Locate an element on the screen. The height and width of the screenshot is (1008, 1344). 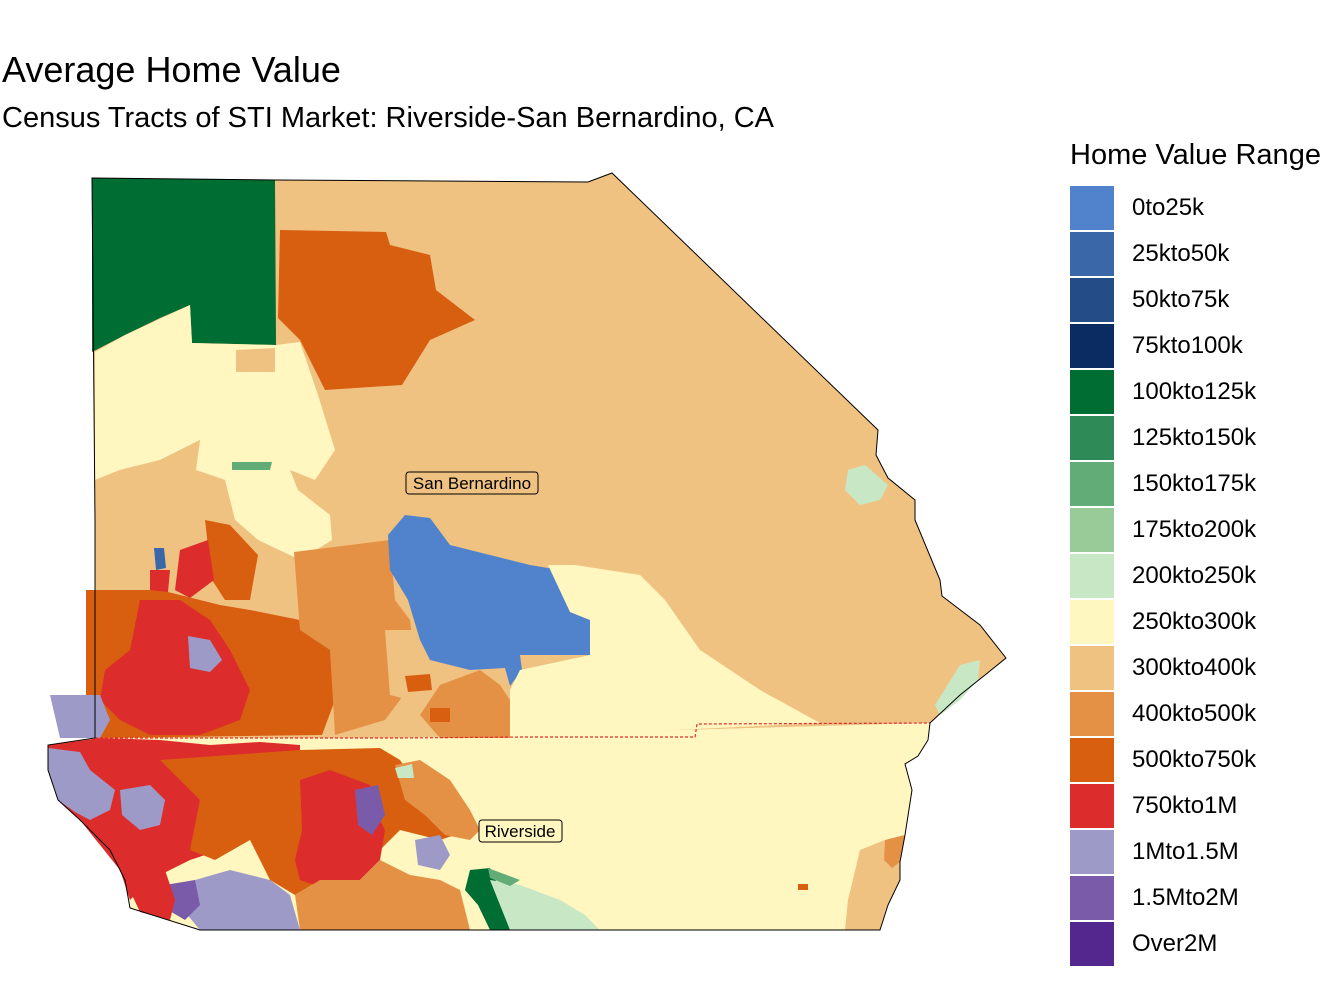
legend-label: 1Mto1.5M is located at coordinates (1185, 851).